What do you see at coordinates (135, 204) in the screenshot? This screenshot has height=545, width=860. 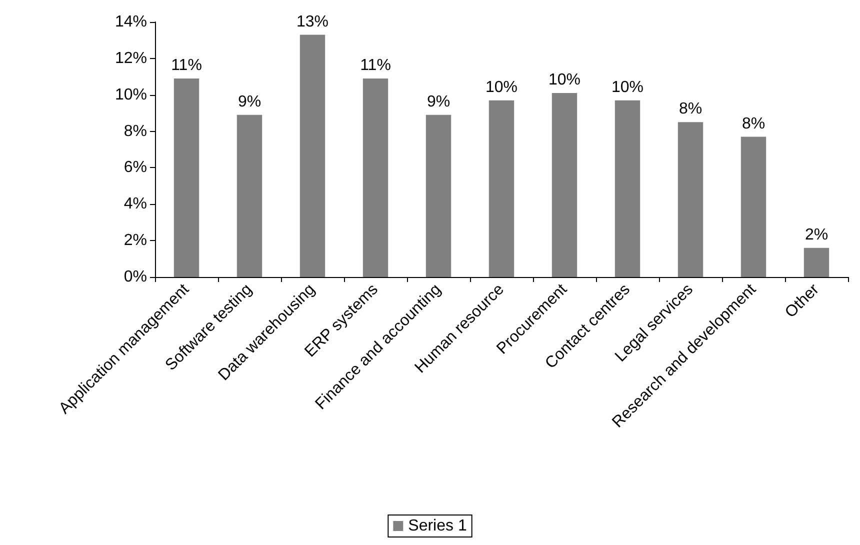 I see `y-tick-label: 4%` at bounding box center [135, 204].